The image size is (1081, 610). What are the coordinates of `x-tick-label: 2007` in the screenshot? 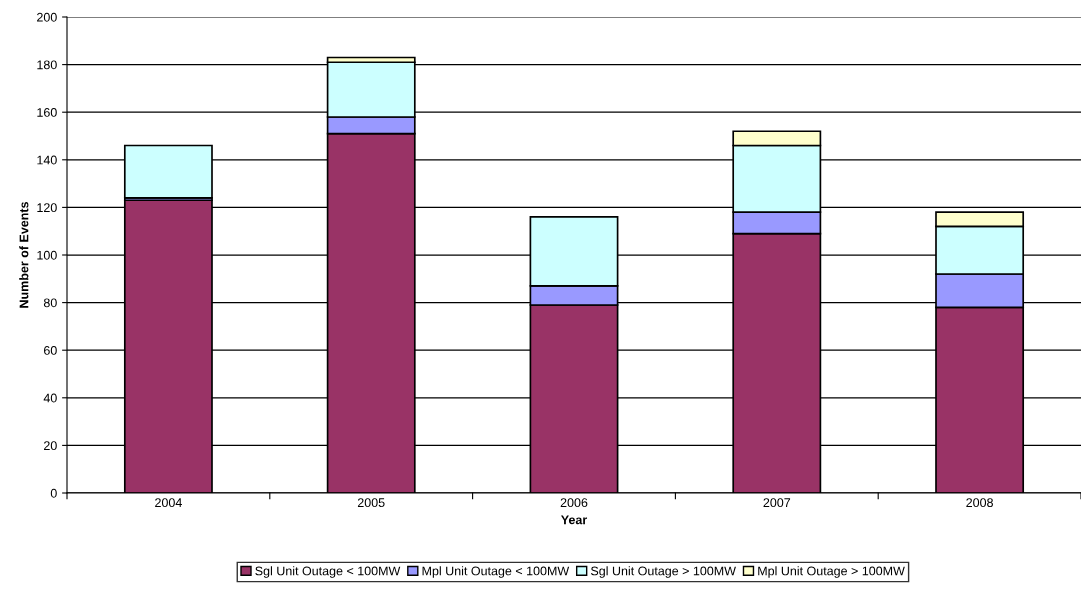 It's located at (777, 503).